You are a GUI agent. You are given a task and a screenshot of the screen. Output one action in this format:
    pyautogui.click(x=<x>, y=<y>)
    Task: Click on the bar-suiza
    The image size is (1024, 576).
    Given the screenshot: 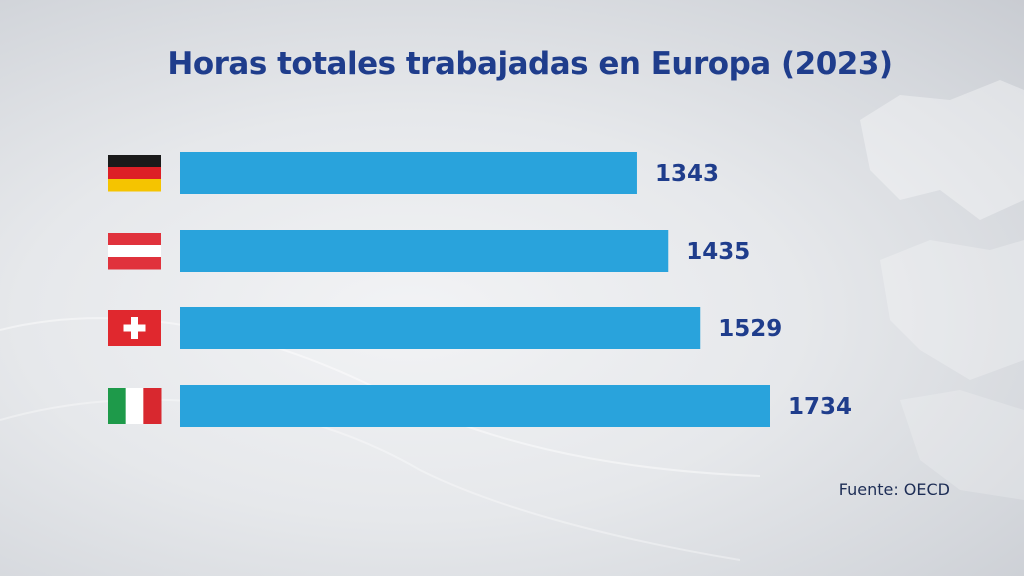 What is the action you would take?
    pyautogui.click(x=440, y=328)
    